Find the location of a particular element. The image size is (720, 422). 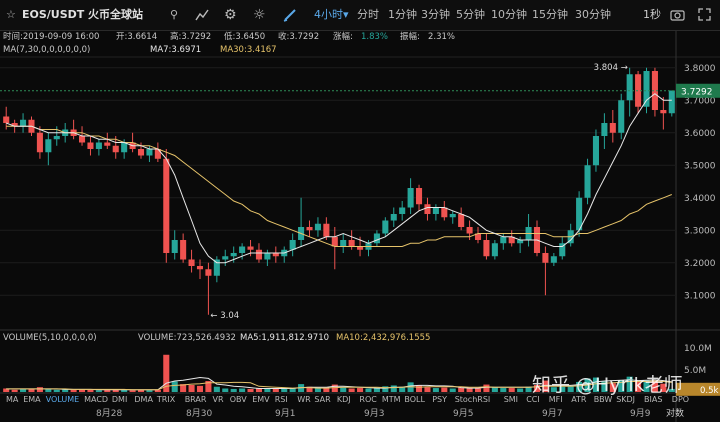

symbol-label: EOS/USDT is located at coordinates (53, 14).